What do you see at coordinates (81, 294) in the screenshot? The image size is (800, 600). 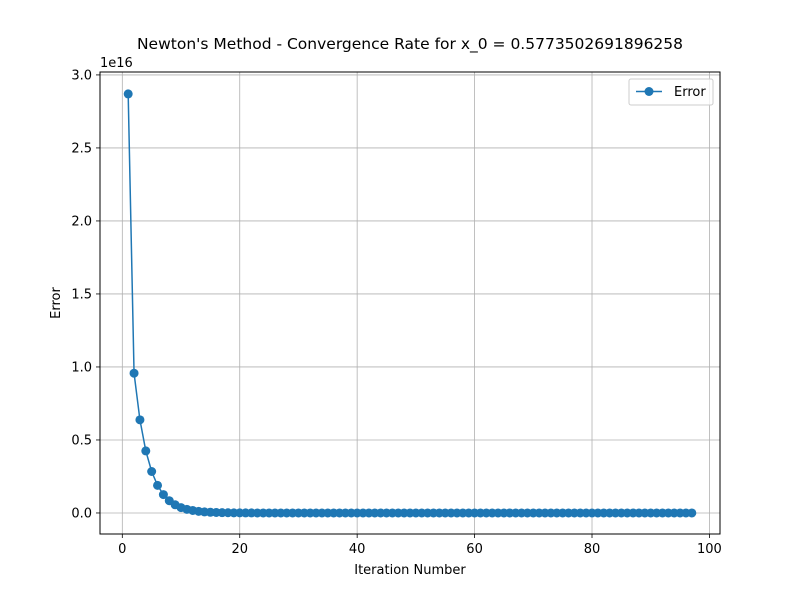 I see `y-tick-label: 1.5` at bounding box center [81, 294].